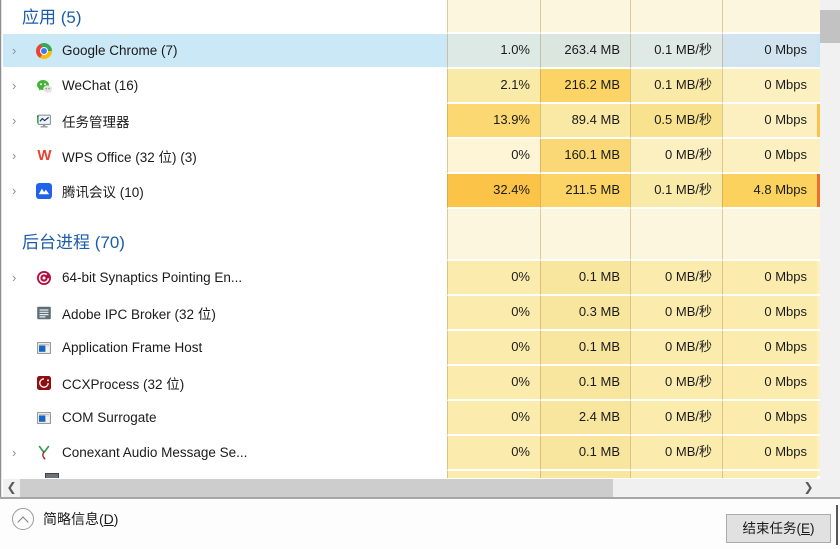 This screenshot has height=549, width=840. I want to click on tencent-app-icon, so click(44, 190).